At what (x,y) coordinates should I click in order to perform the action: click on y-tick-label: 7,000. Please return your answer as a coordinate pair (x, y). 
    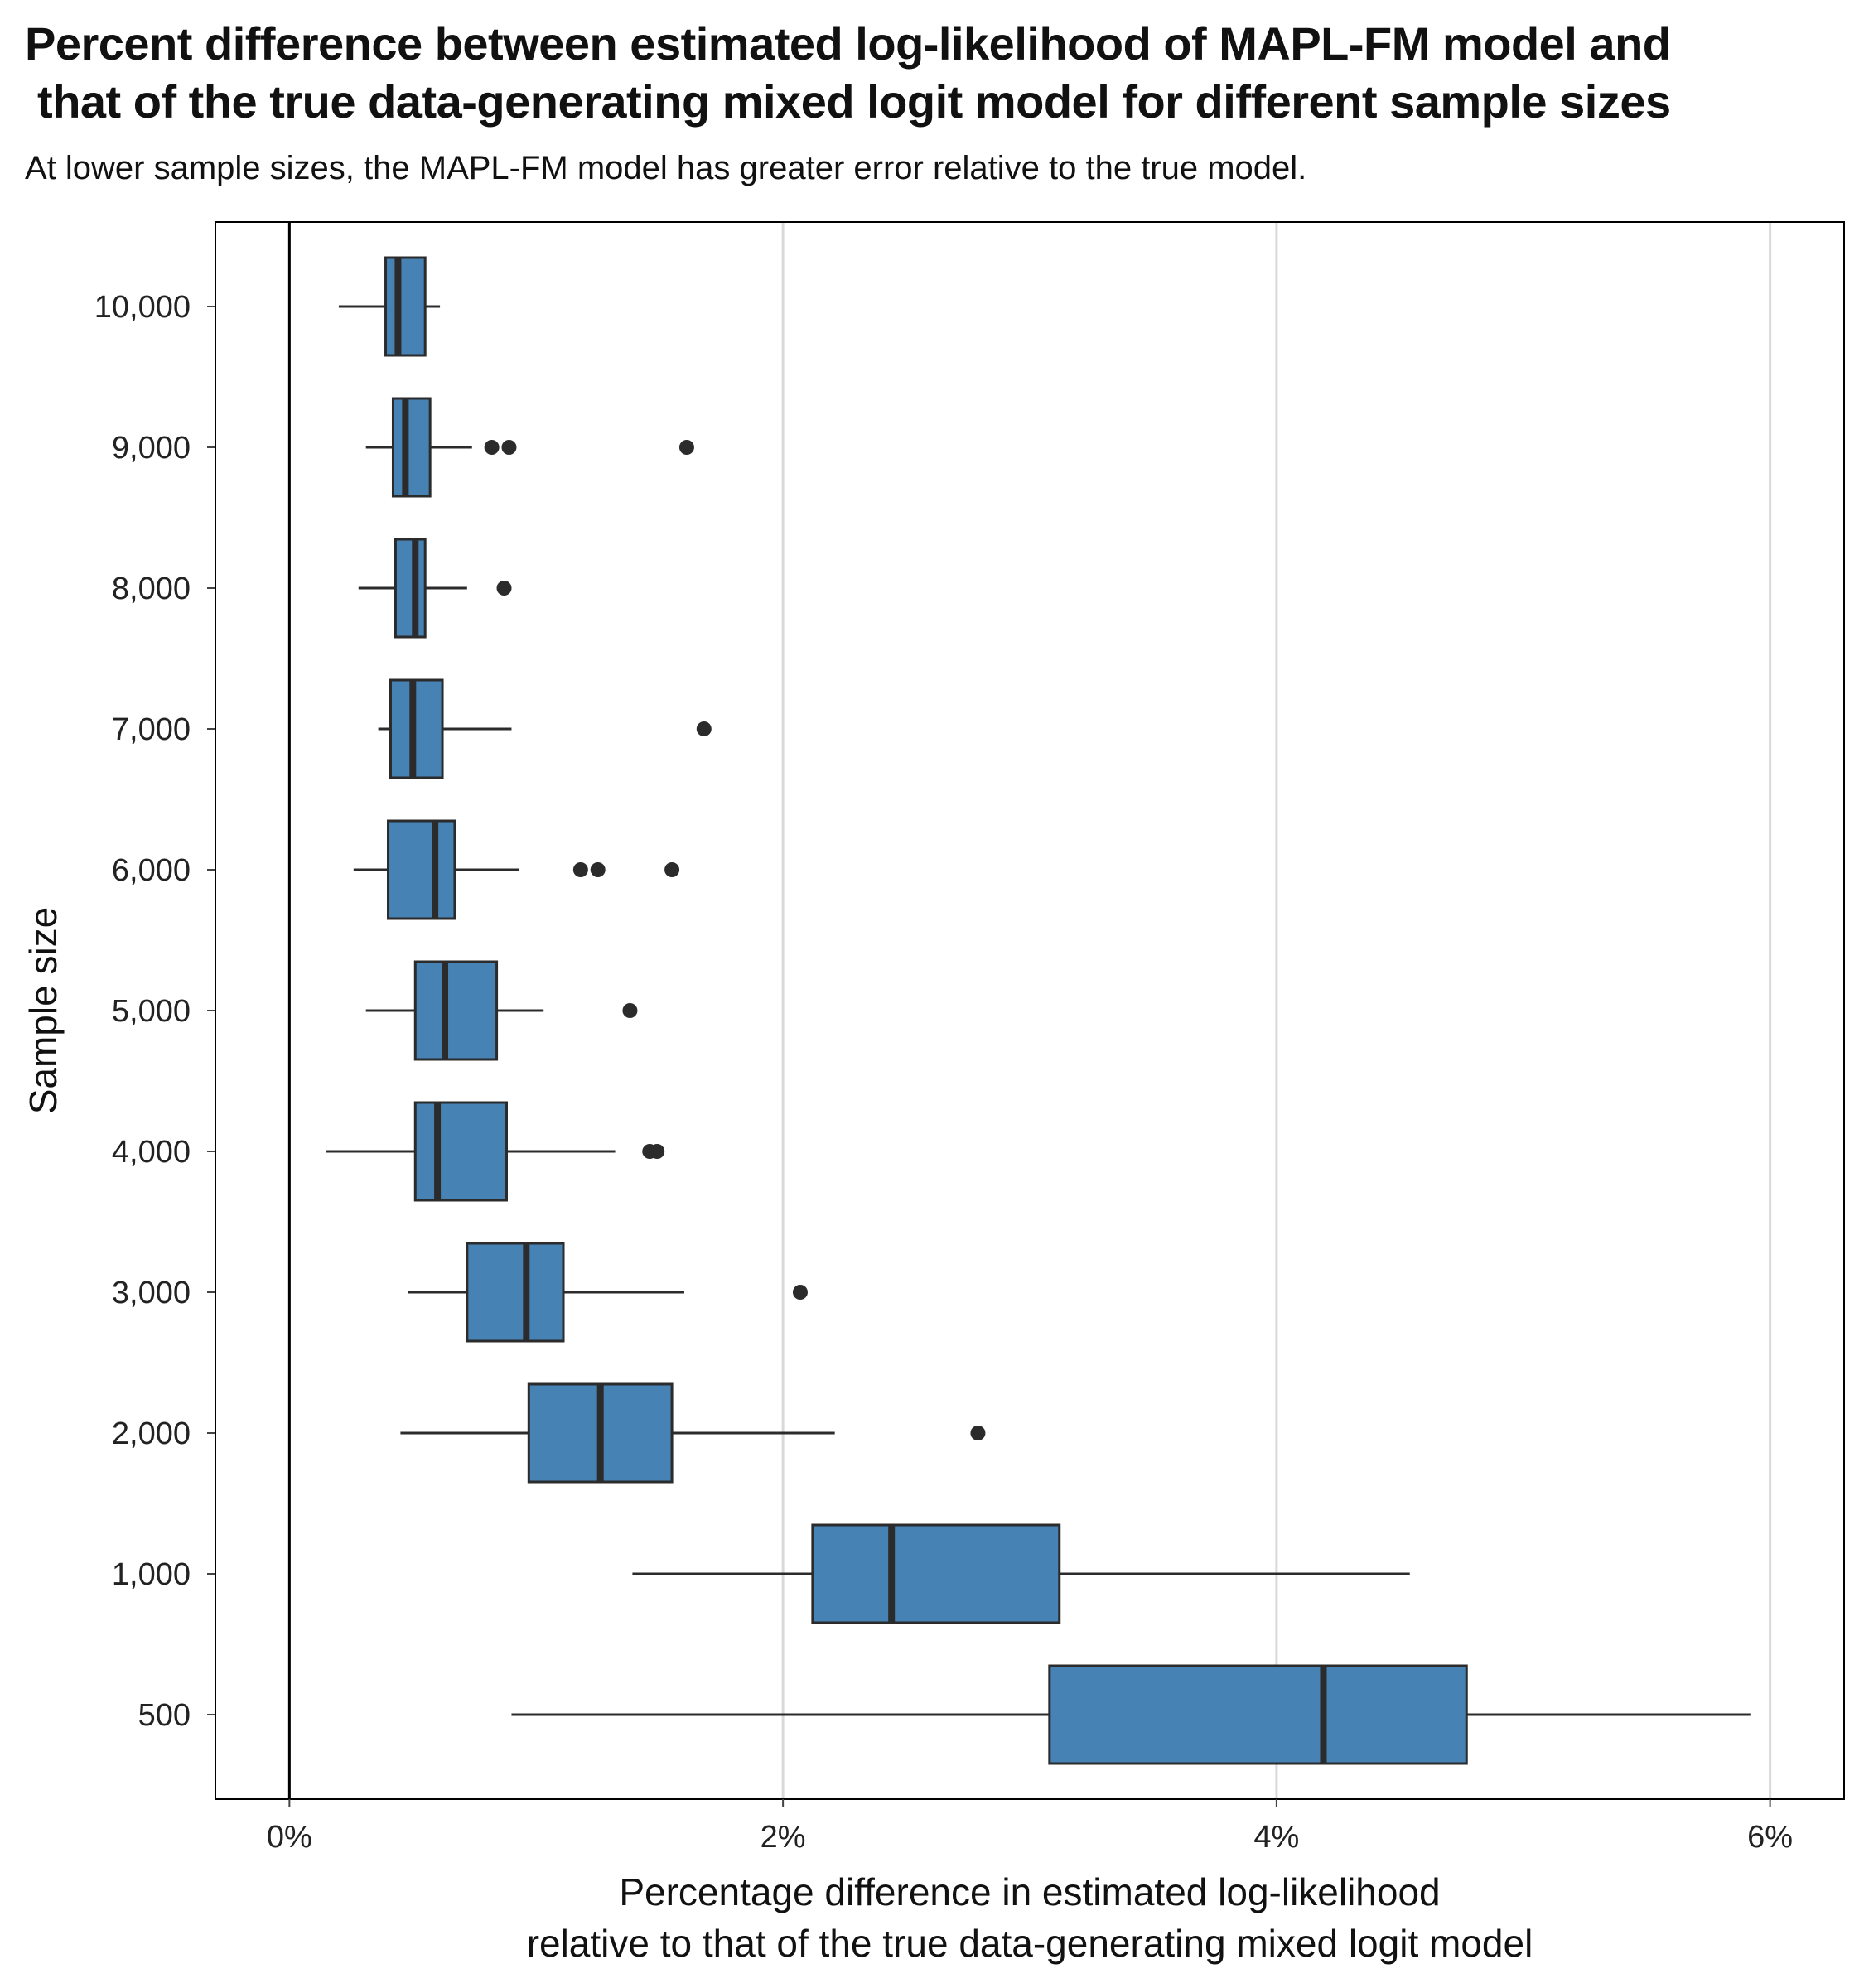
    Looking at the image, I should click on (151, 729).